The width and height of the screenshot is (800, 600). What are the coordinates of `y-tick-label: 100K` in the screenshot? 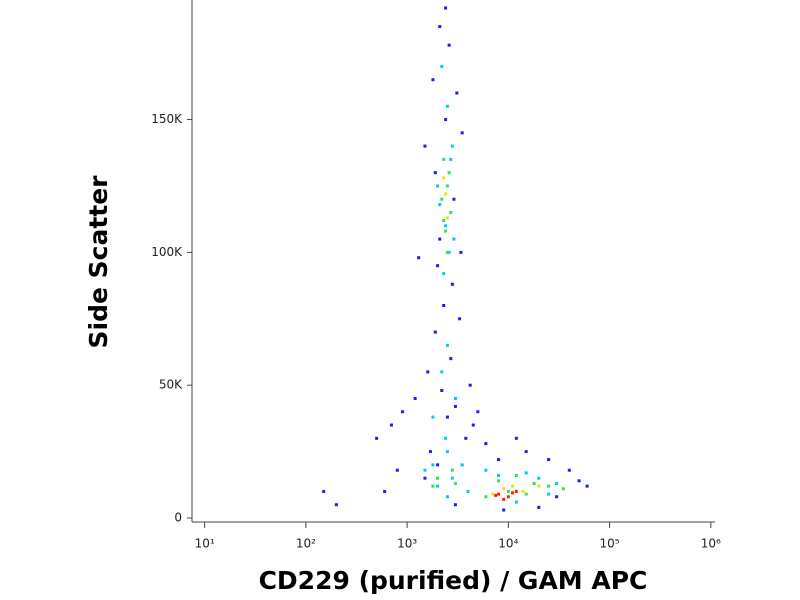 It's located at (167, 252).